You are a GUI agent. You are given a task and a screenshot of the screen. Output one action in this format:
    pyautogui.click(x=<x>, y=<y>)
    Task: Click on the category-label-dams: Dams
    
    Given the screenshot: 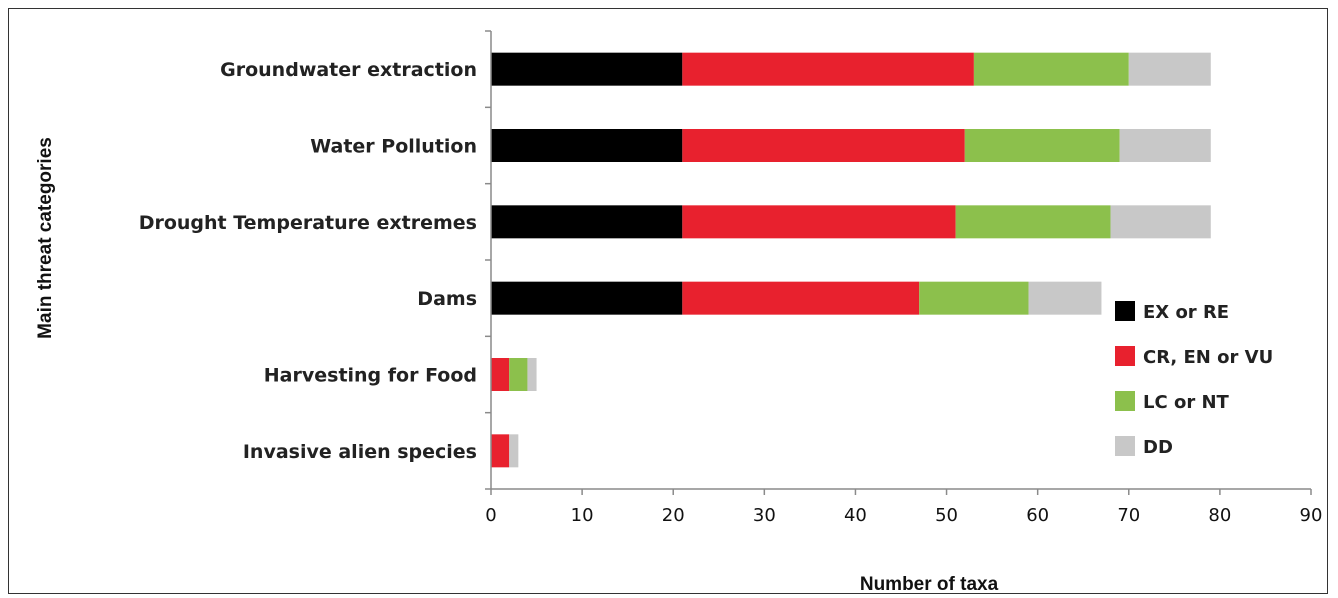 What is the action you would take?
    pyautogui.click(x=447, y=299)
    